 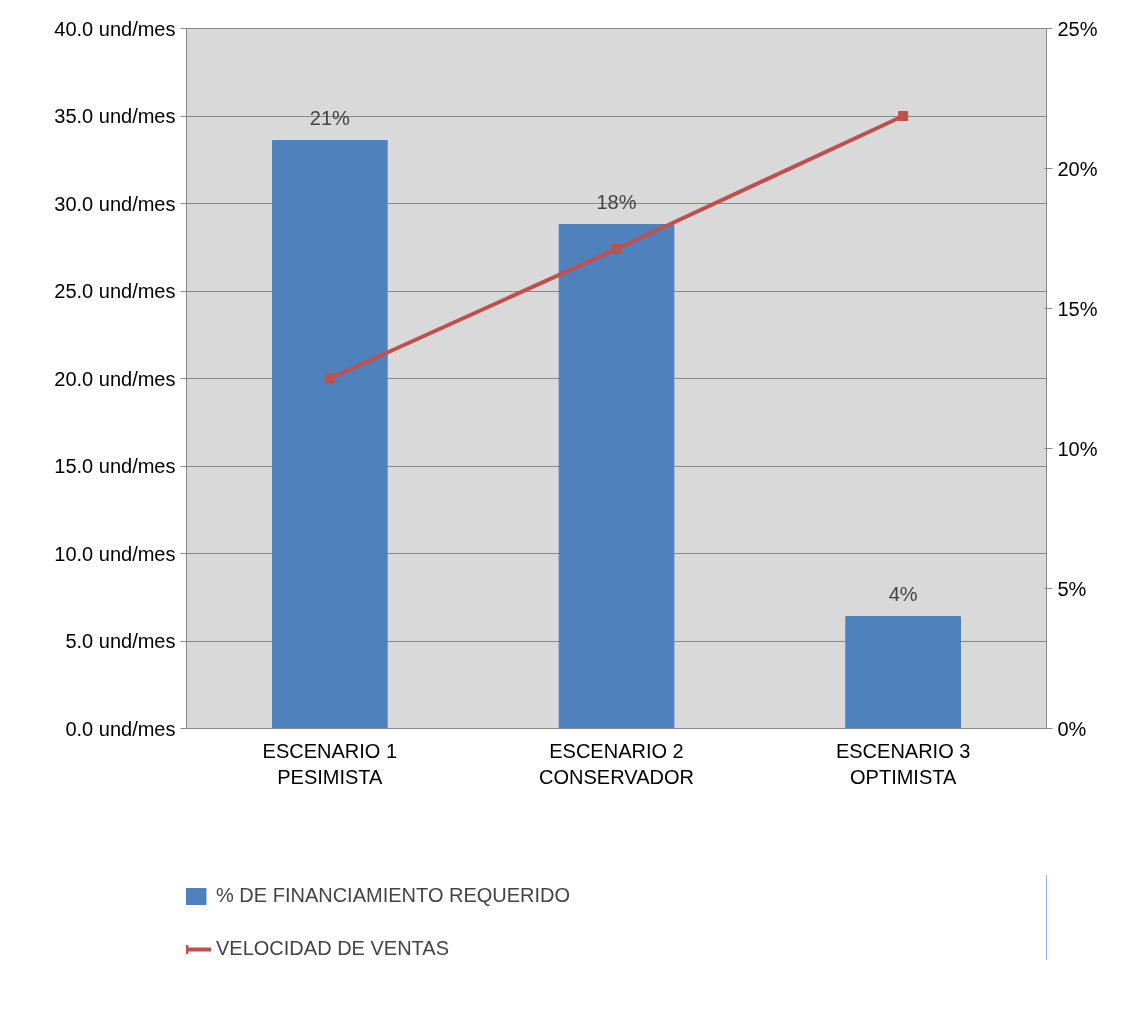 What do you see at coordinates (903, 763) in the screenshot?
I see `x-tick-label: ESCENARIO 3 OPTIMISTA` at bounding box center [903, 763].